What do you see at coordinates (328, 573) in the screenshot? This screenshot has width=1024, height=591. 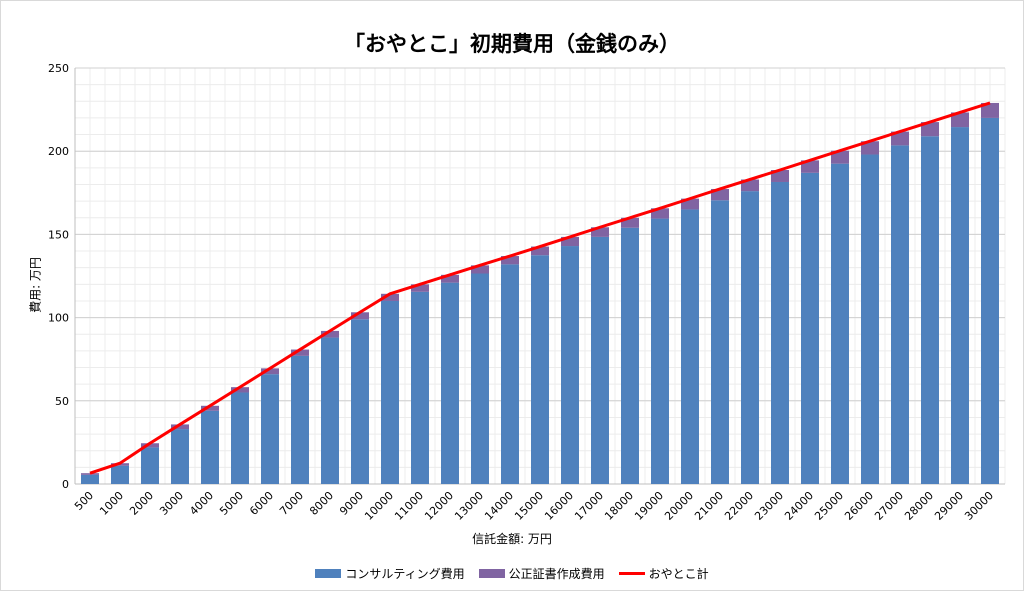 I see `legend-swatch-consulting` at bounding box center [328, 573].